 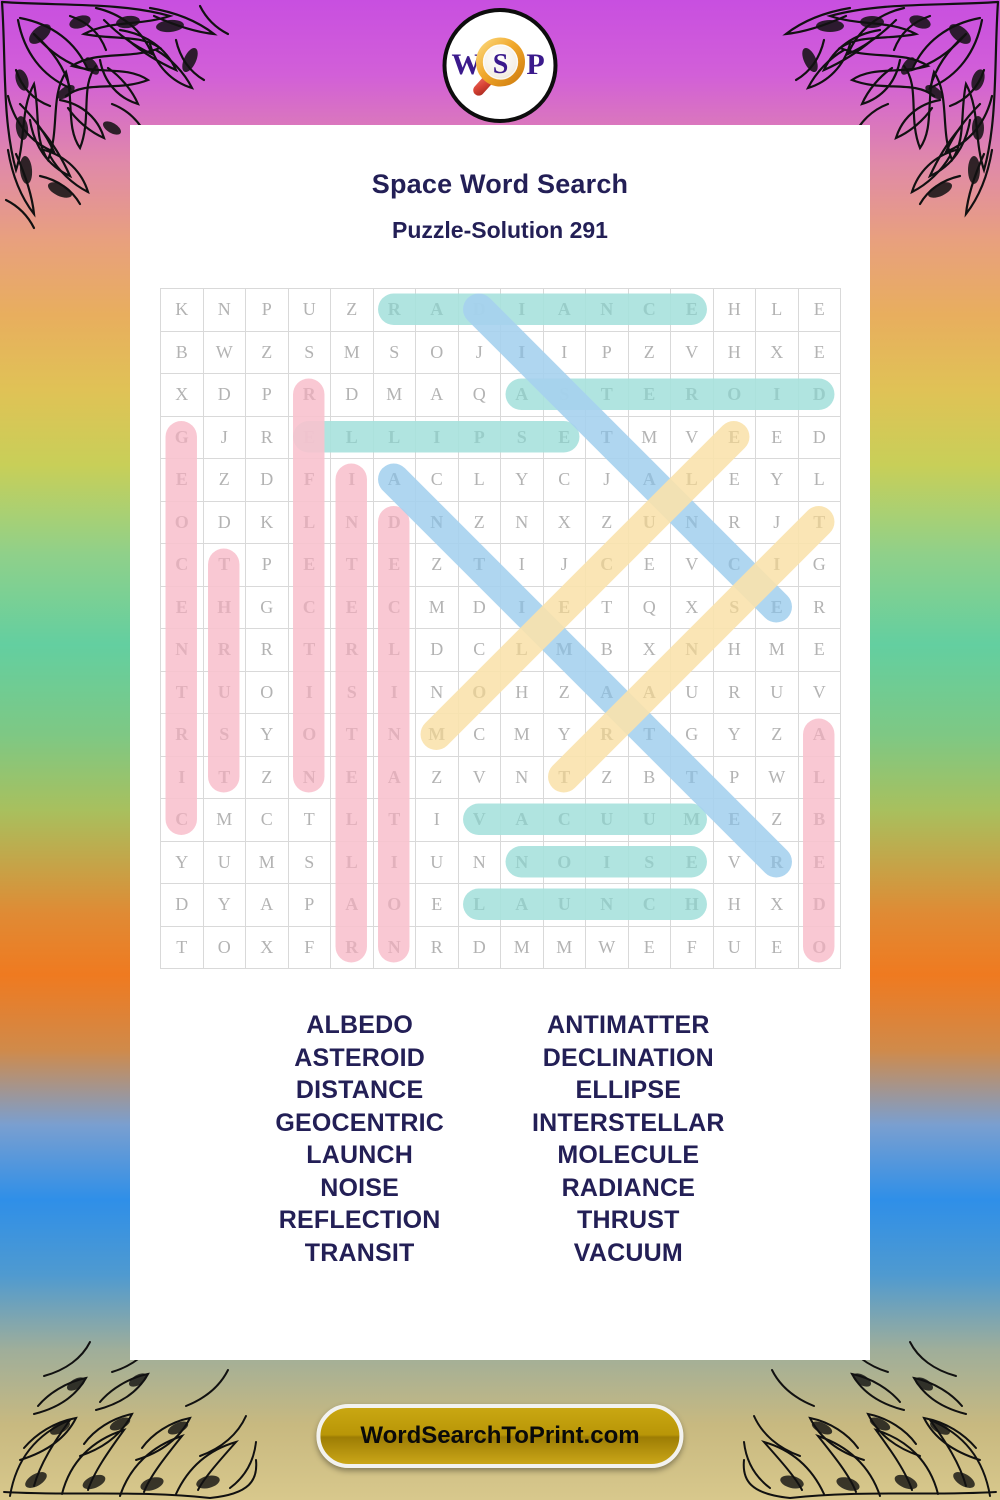 What do you see at coordinates (267, 310) in the screenshot?
I see `grid-cell: P` at bounding box center [267, 310].